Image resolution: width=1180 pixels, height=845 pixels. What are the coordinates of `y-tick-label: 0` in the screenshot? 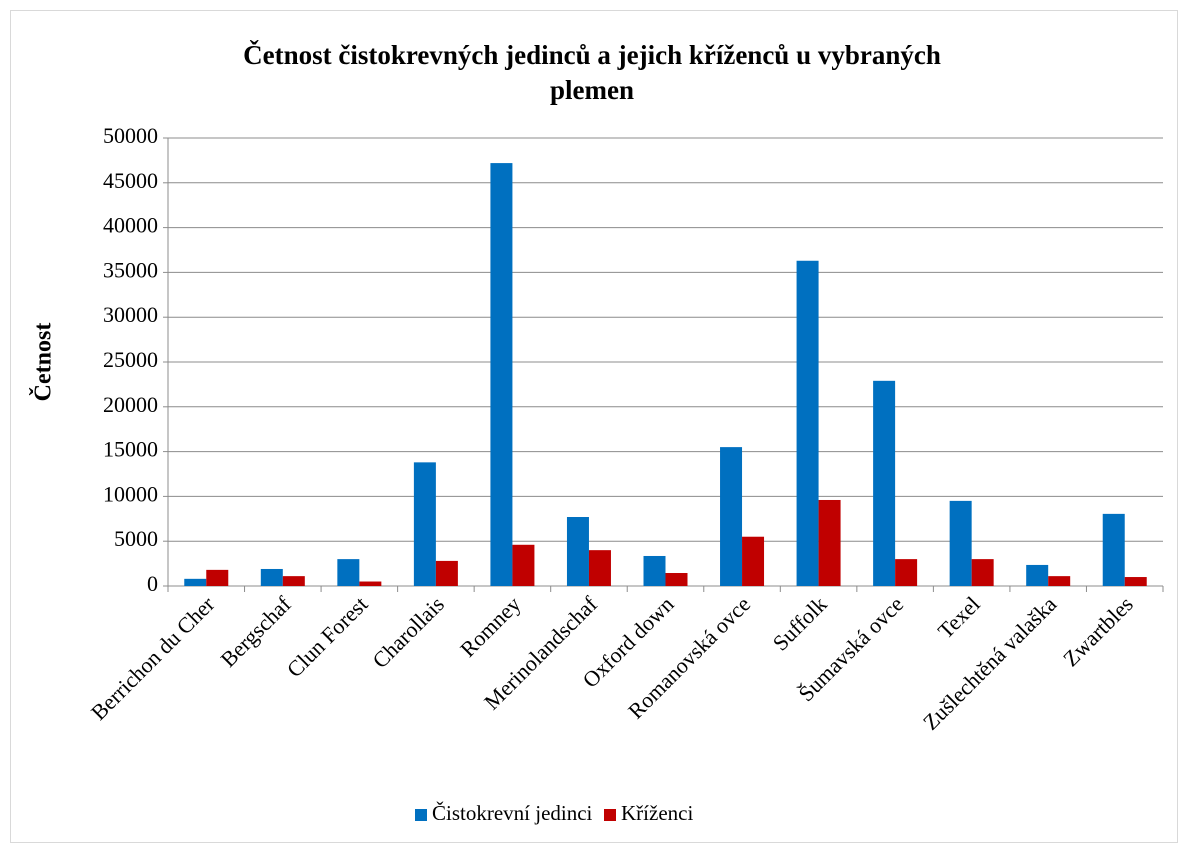 It's located at (152, 583).